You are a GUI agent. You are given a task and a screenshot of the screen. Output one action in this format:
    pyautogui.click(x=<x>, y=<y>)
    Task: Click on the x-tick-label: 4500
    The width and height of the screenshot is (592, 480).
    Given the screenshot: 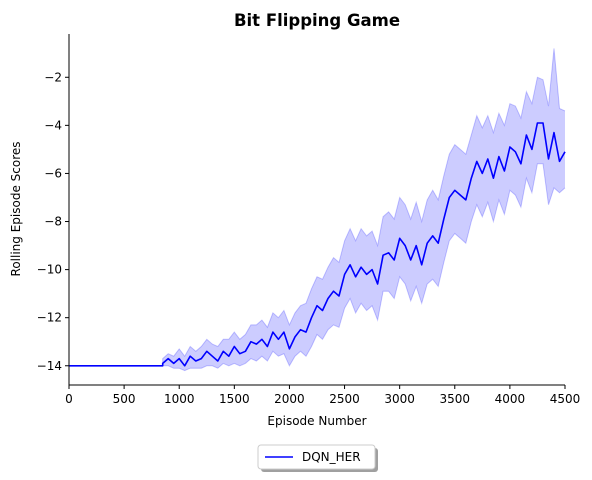 What is the action you would take?
    pyautogui.click(x=565, y=399)
    